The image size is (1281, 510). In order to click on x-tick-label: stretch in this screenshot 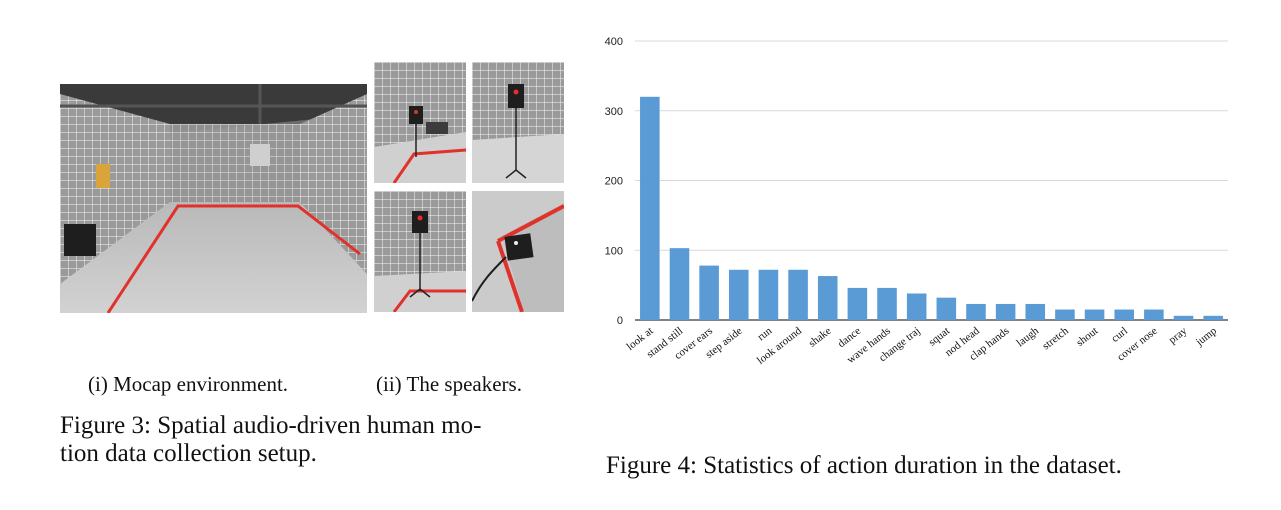, I will do `click(1055, 339)`.